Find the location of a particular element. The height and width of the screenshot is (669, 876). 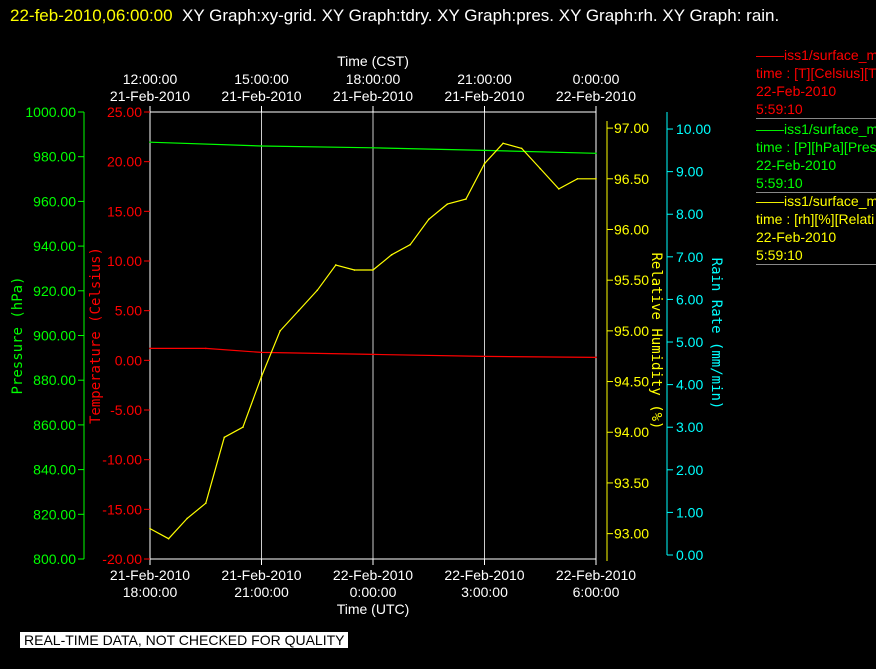

y-tick-label-pressure: 800.00 is located at coordinates (54, 559).